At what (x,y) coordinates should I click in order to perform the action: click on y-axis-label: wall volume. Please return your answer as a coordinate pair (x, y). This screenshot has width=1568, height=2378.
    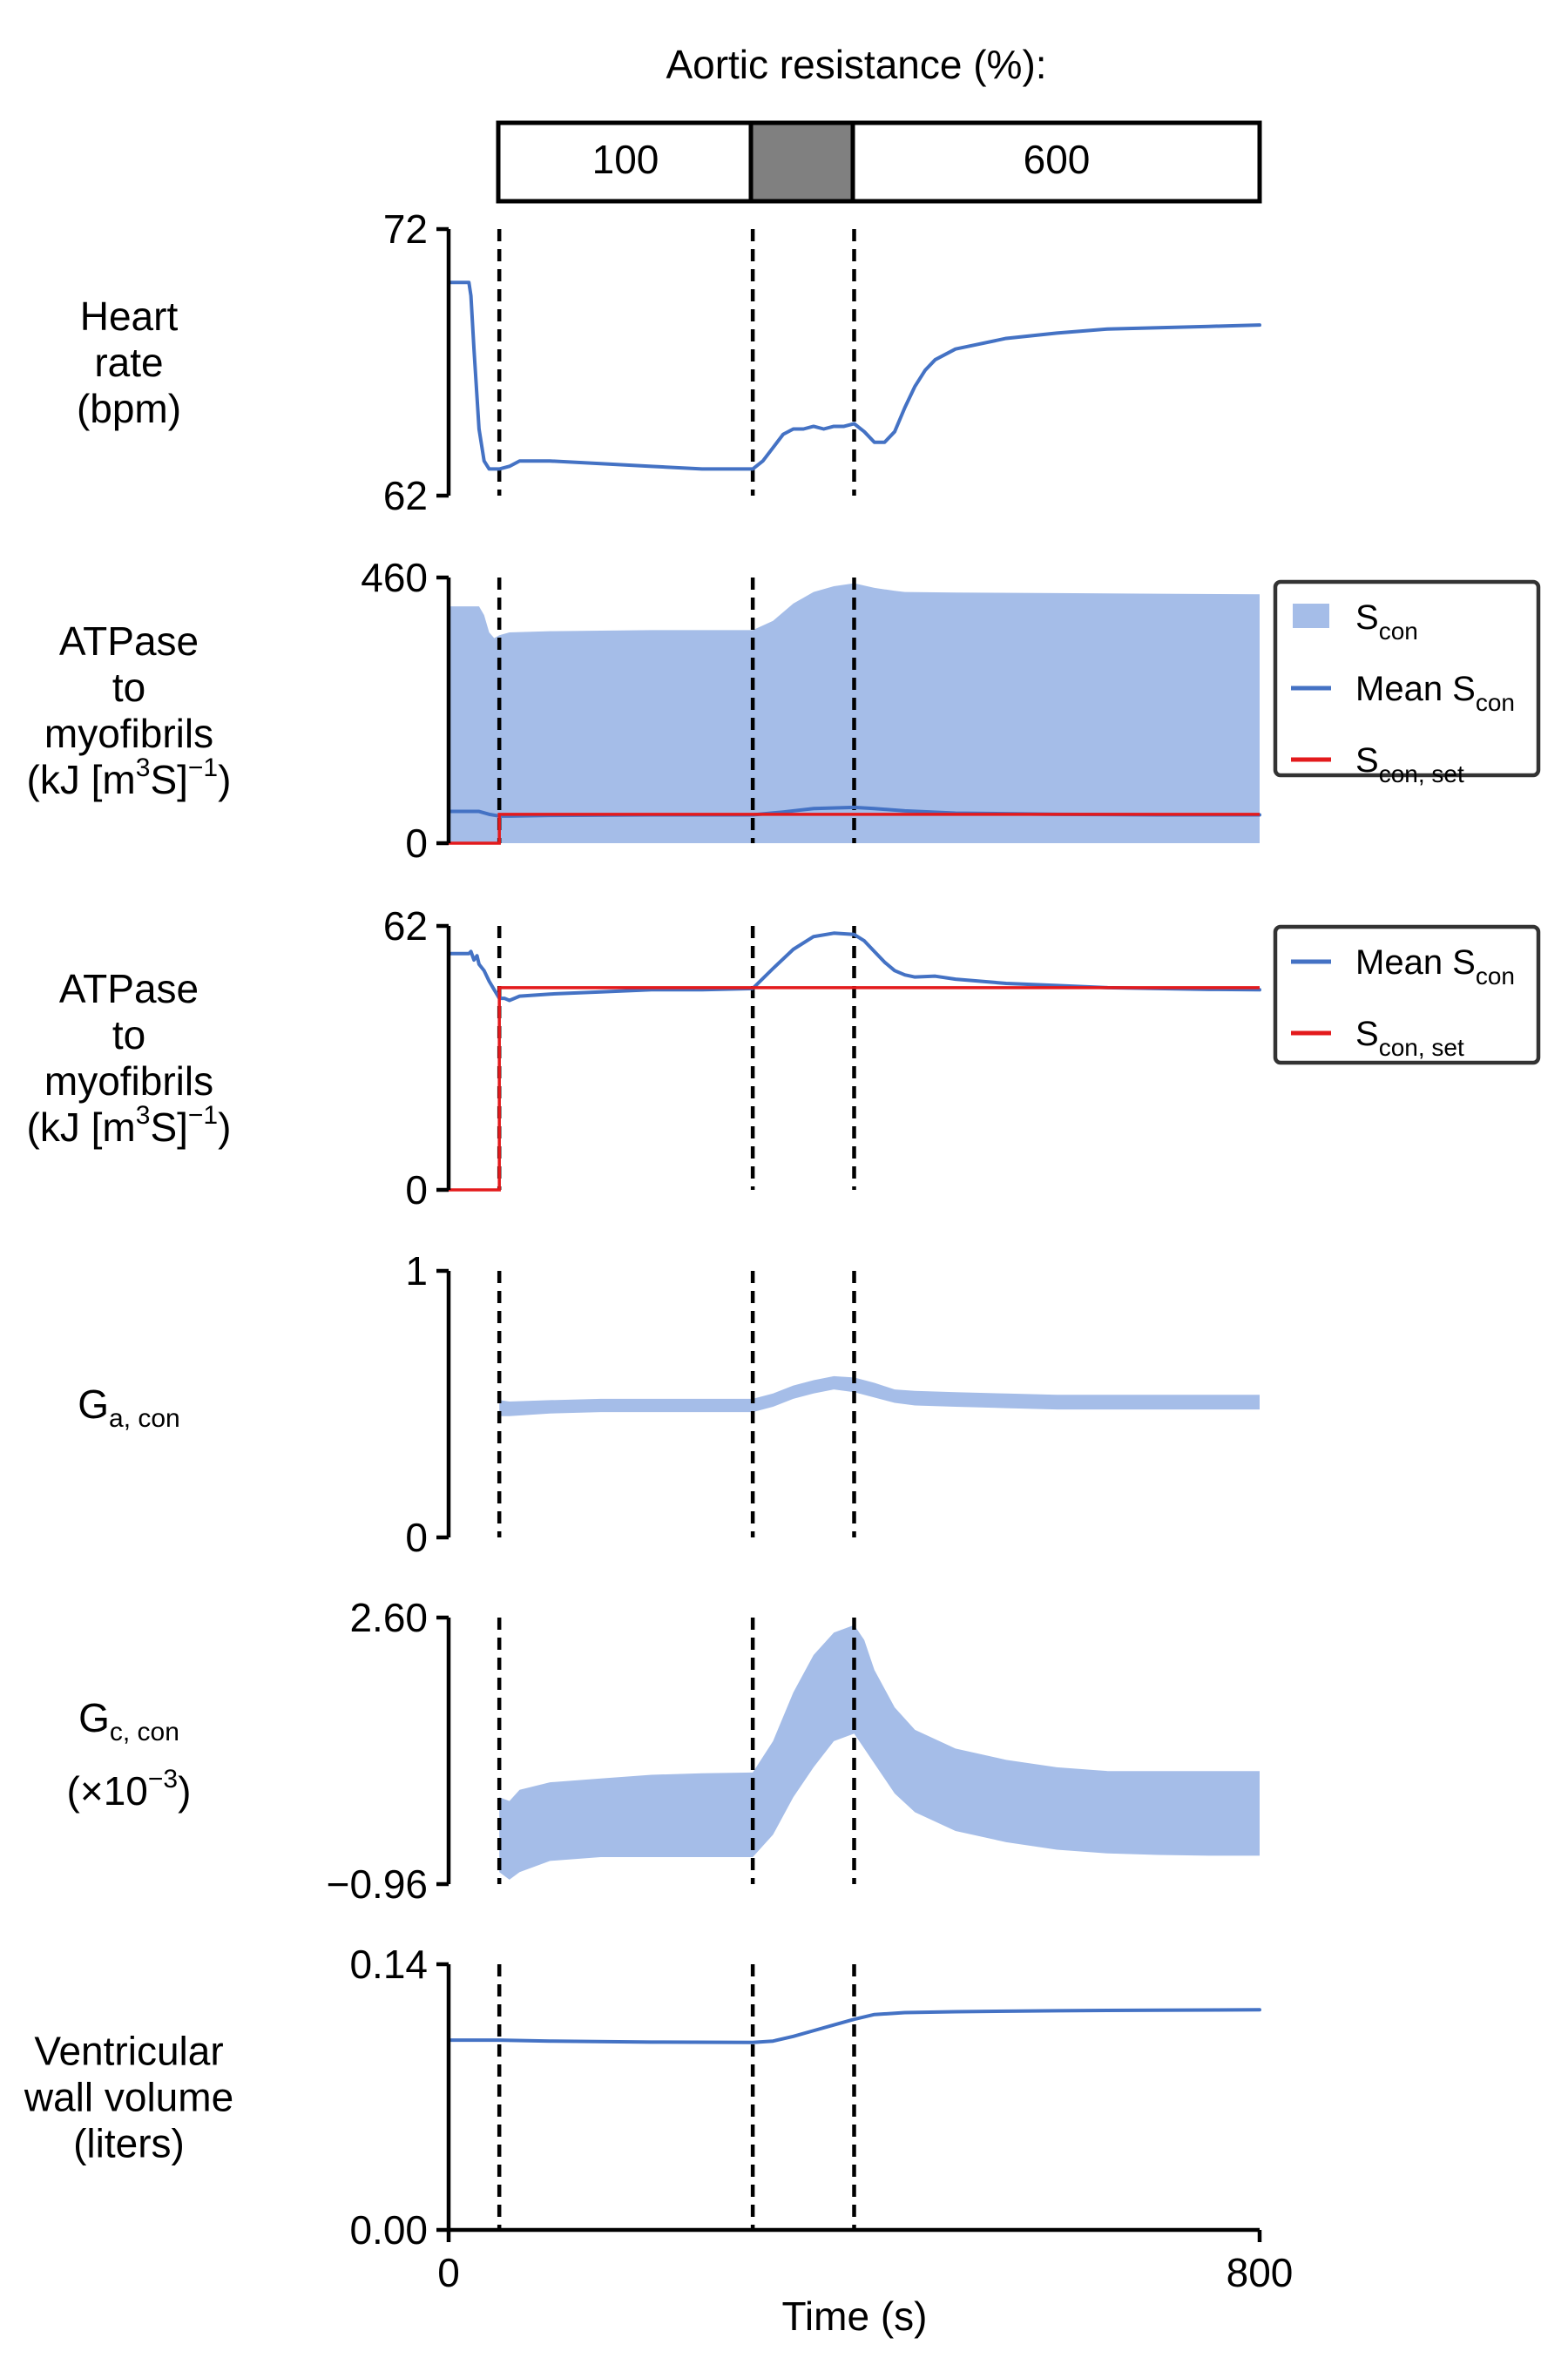
    Looking at the image, I should click on (129, 2097).